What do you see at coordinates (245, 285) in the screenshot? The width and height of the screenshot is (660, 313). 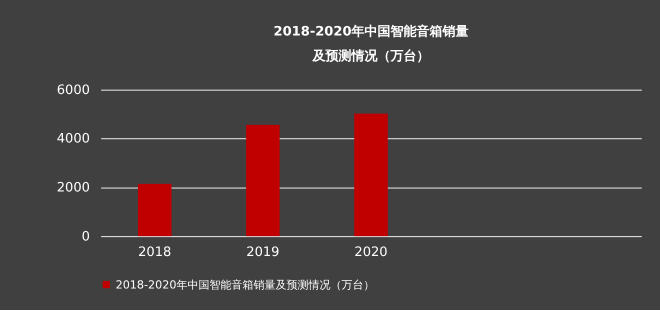 I see `legend-label: 2018-2020年中国智能音箱销量及预测情况（万台）` at bounding box center [245, 285].